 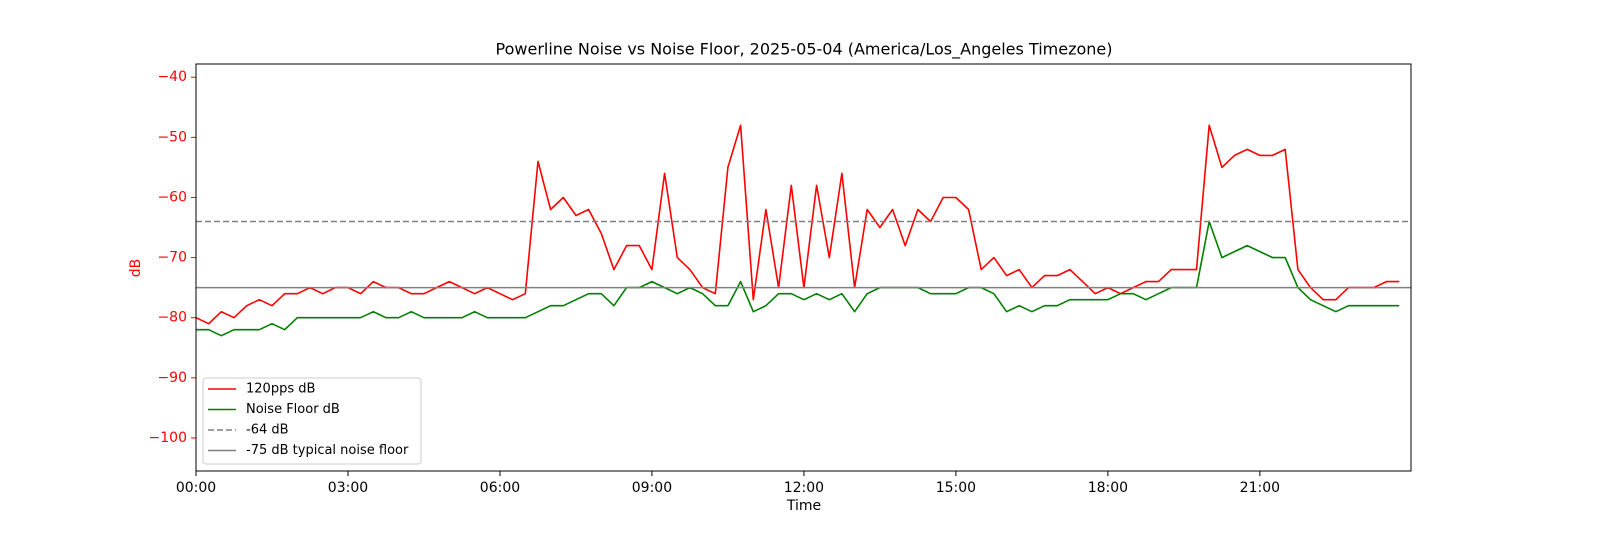 I want to click on y-tick-label: −100, so click(x=168, y=438).